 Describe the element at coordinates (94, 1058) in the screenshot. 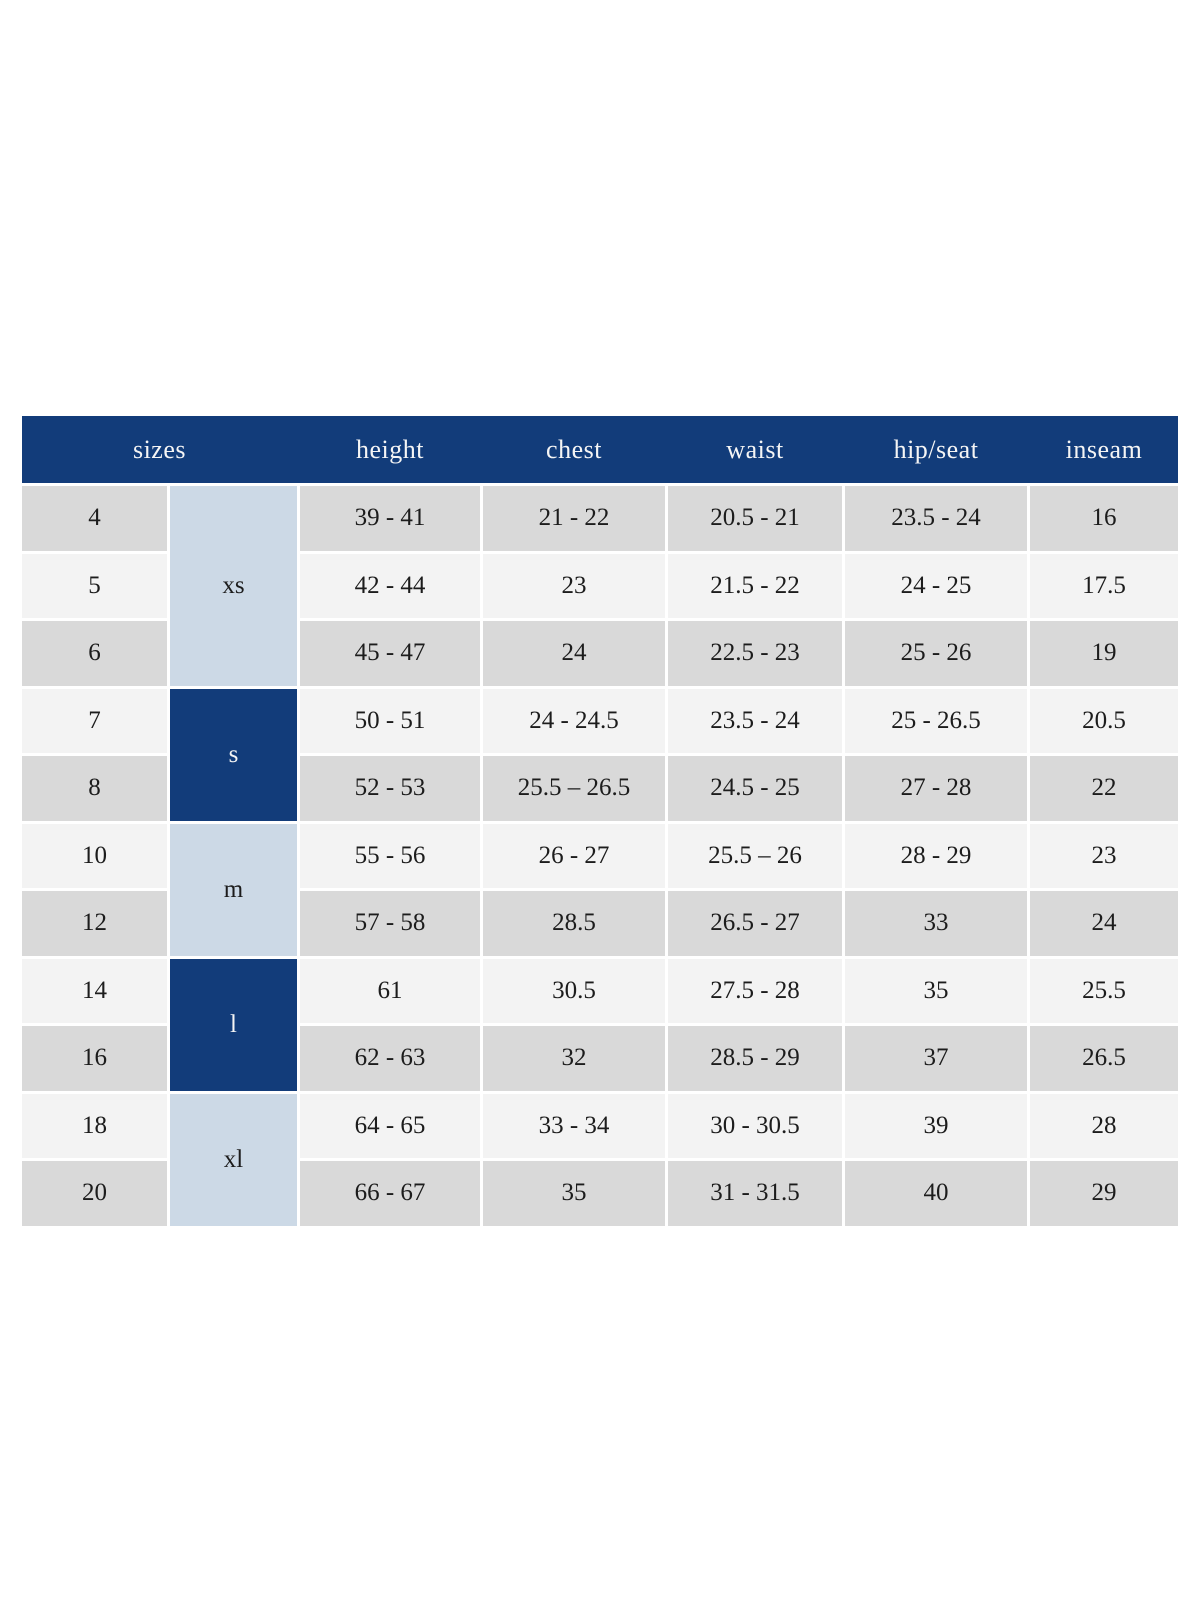

I see `size-cell: 16` at that location.